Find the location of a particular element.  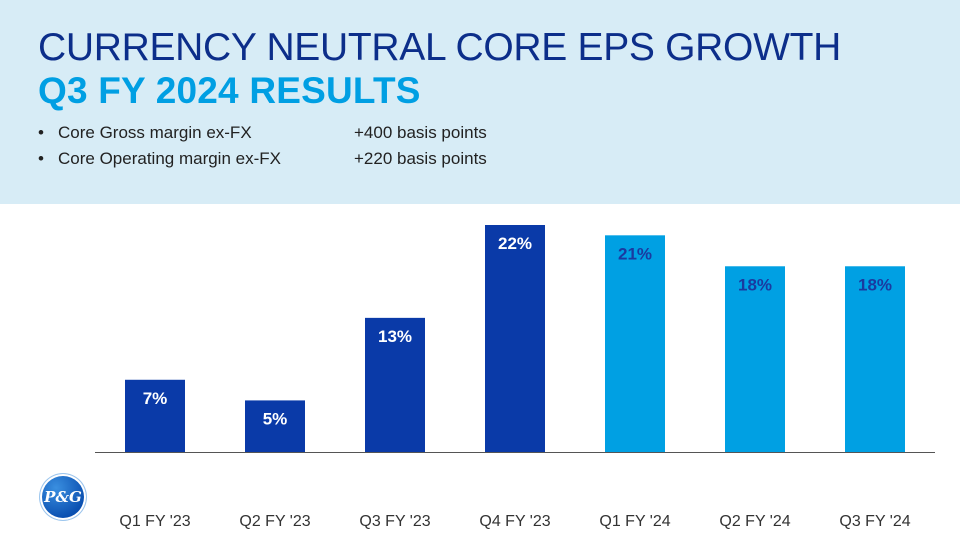

category-tick-label: Q3 FY '23 is located at coordinates (394, 521).